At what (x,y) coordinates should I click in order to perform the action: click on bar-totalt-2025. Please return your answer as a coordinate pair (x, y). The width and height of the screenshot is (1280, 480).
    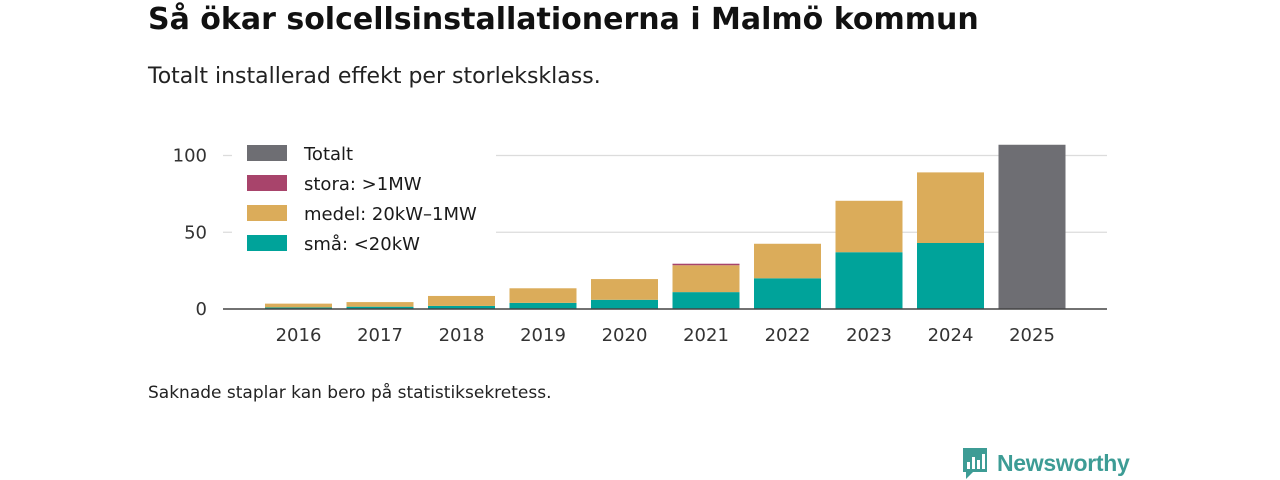
    Looking at the image, I should click on (1032, 226).